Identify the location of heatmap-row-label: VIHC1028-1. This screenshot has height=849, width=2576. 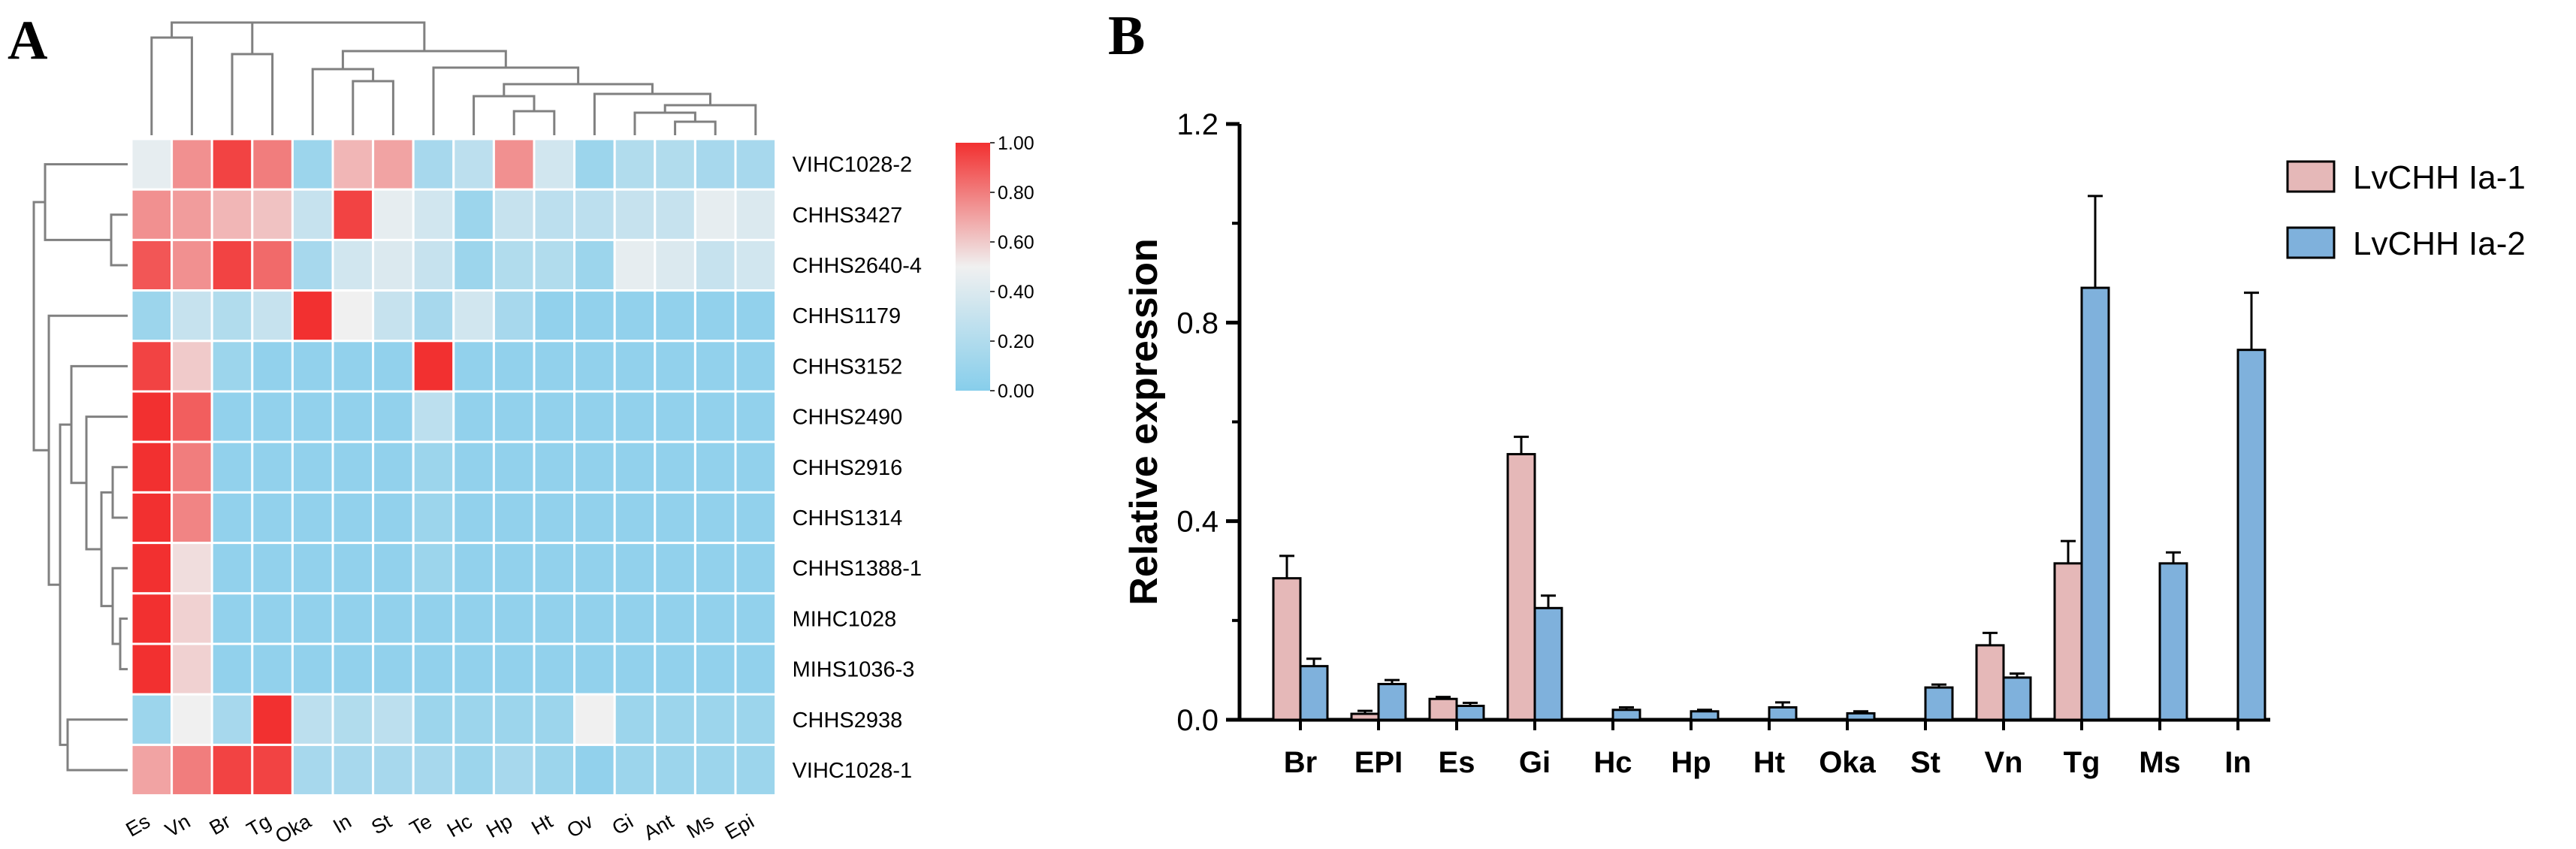
(853, 771).